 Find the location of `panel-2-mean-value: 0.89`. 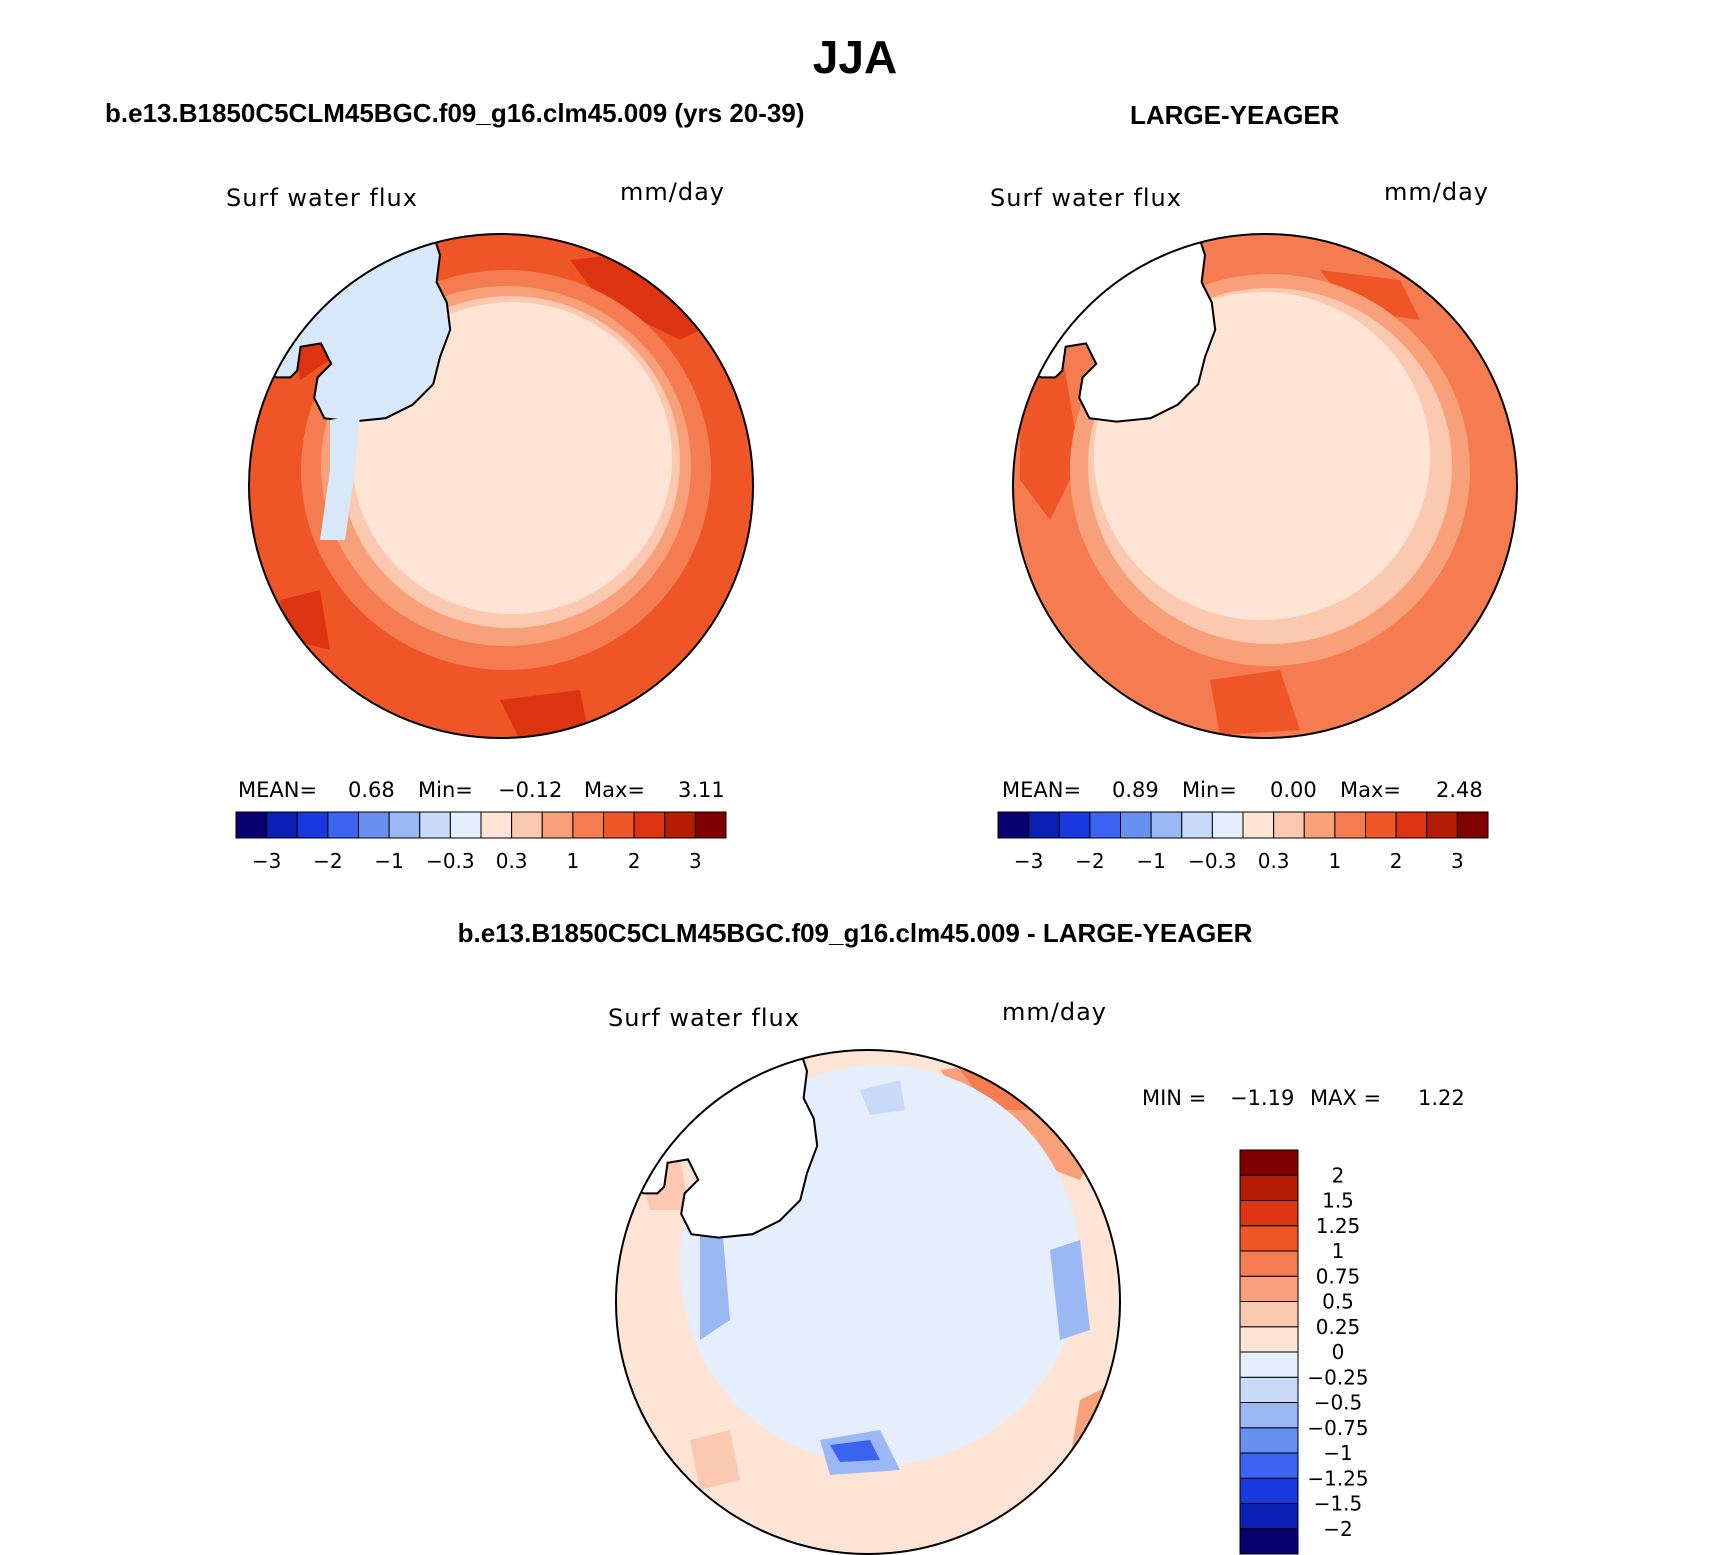

panel-2-mean-value: 0.89 is located at coordinates (1135, 790).